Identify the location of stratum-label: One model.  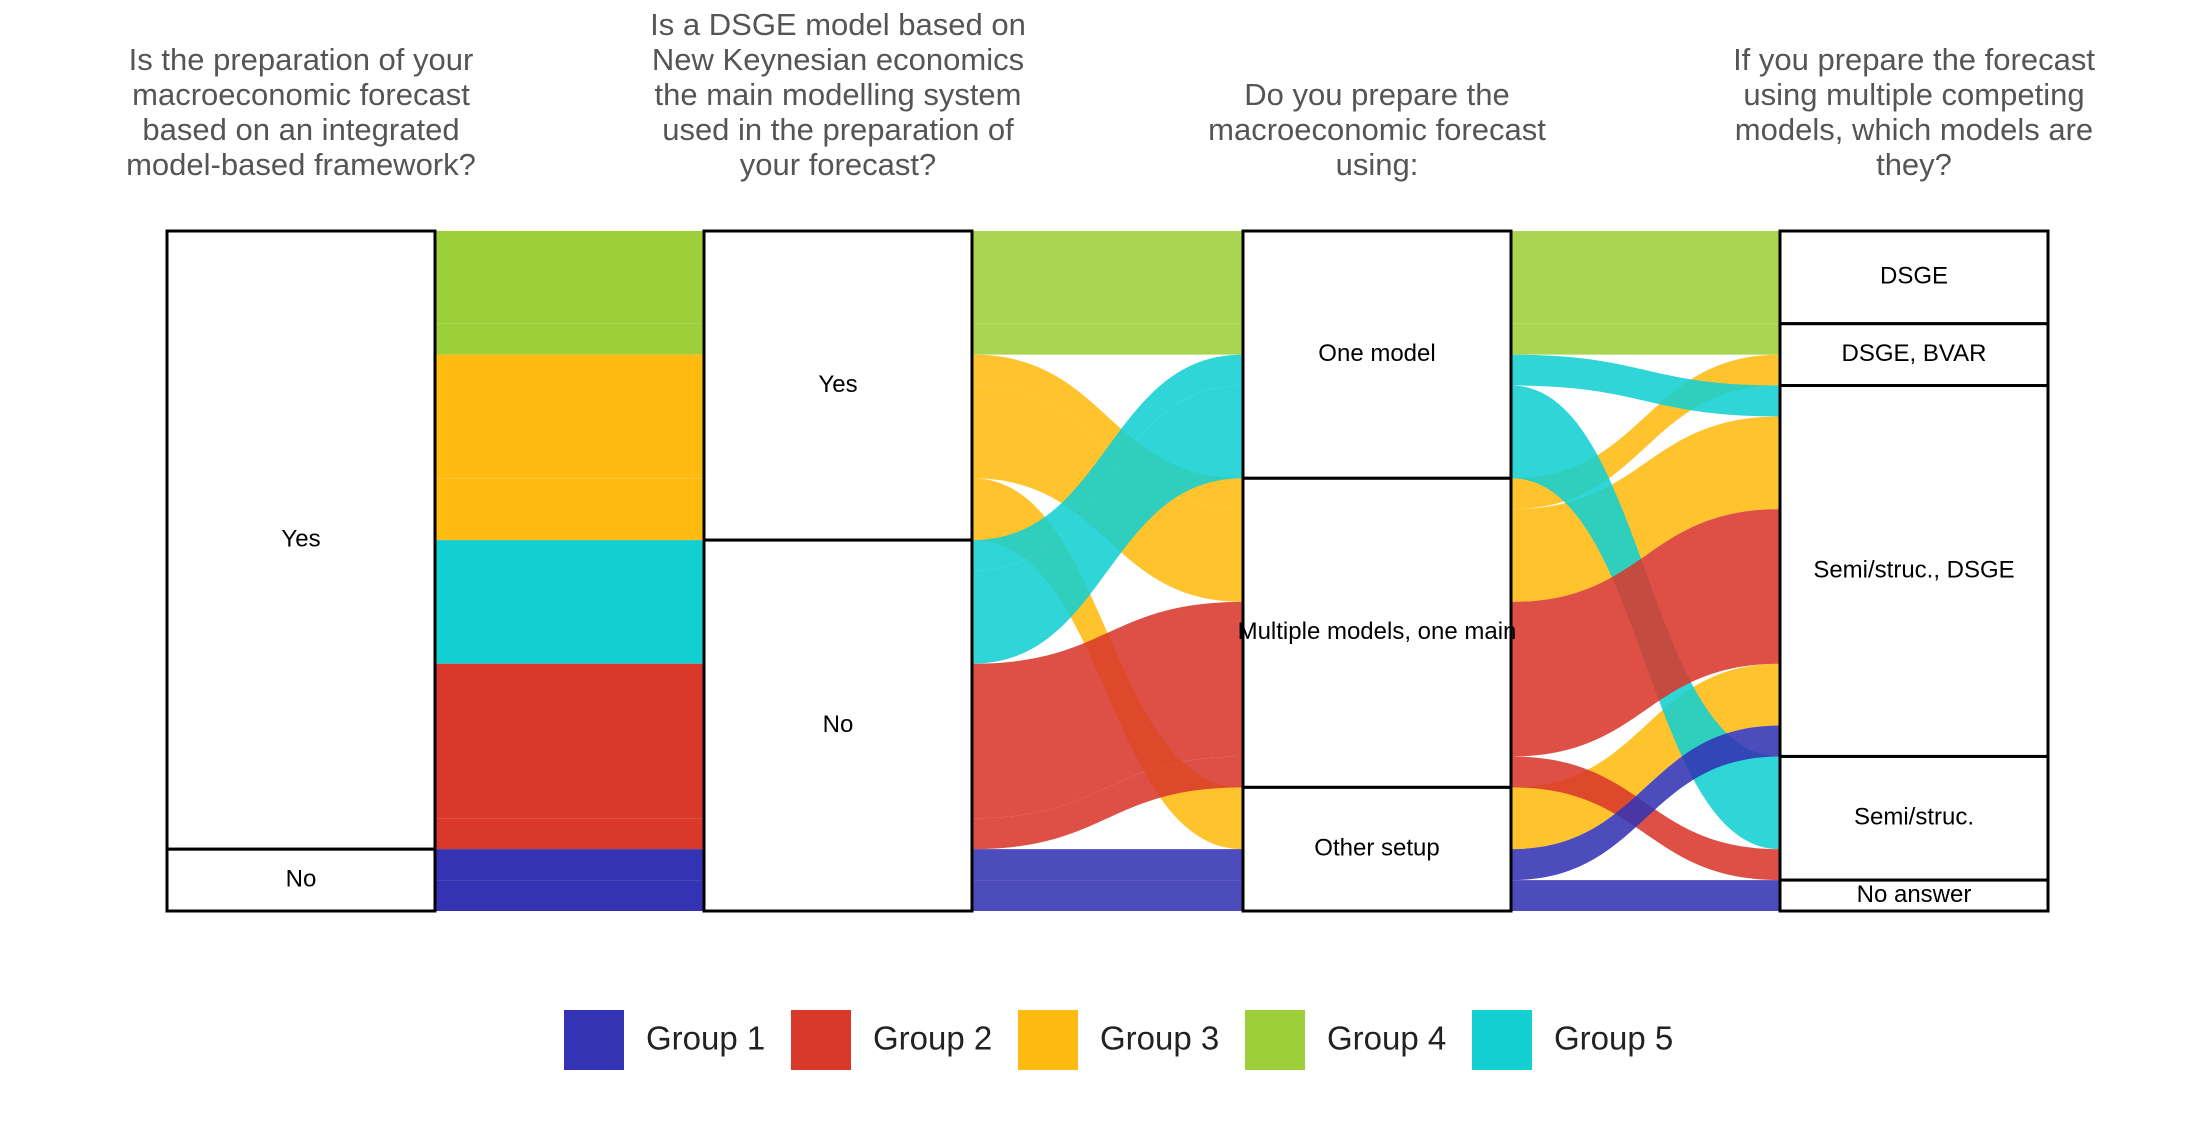
(1376, 353).